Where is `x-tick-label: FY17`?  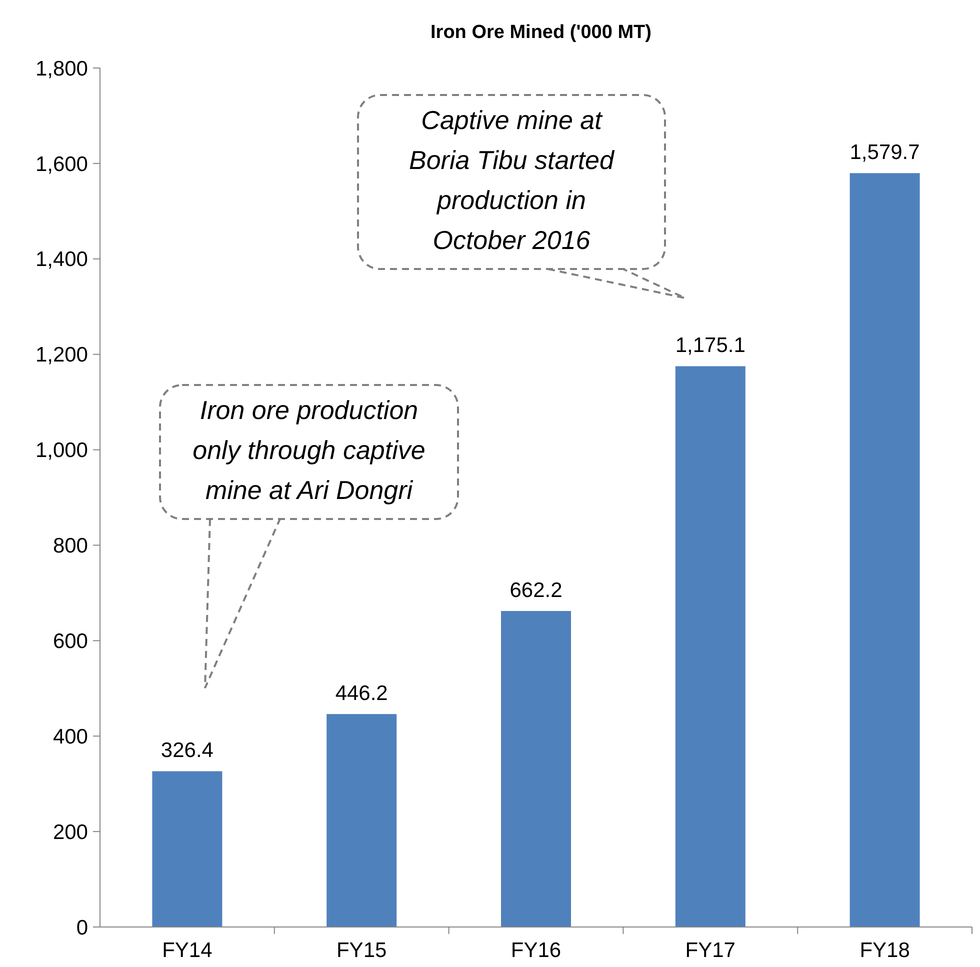
x-tick-label: FY17 is located at coordinates (710, 950).